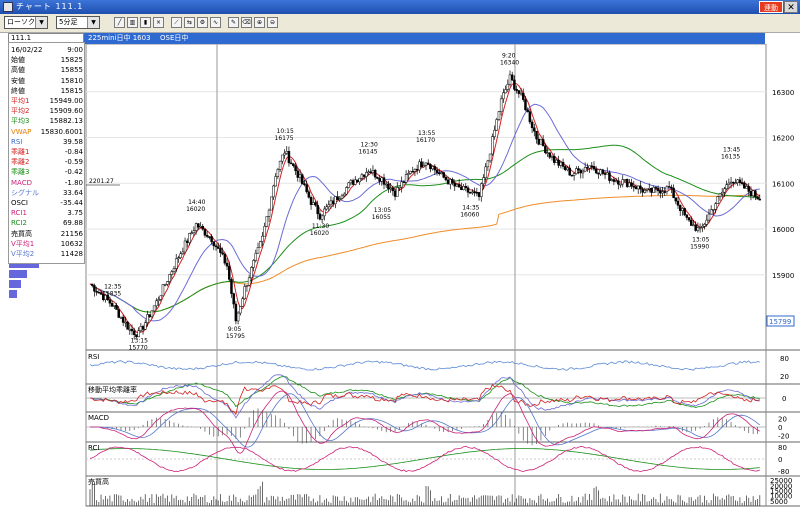 This screenshot has width=800, height=507. What do you see at coordinates (509, 55) in the screenshot?
I see `annotation-time: 9:20` at bounding box center [509, 55].